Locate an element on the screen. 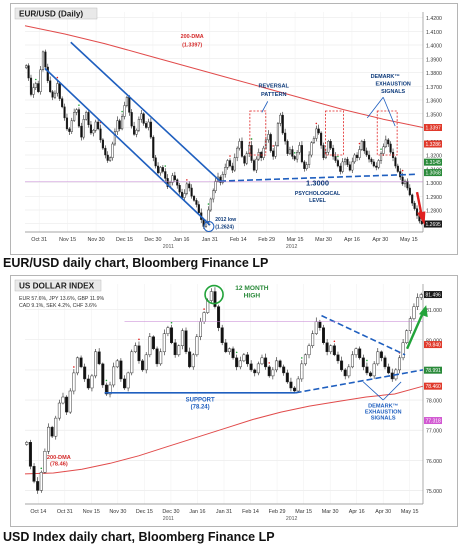 The height and width of the screenshot is (556, 466). annotation-text: SIGNALS is located at coordinates (393, 92).